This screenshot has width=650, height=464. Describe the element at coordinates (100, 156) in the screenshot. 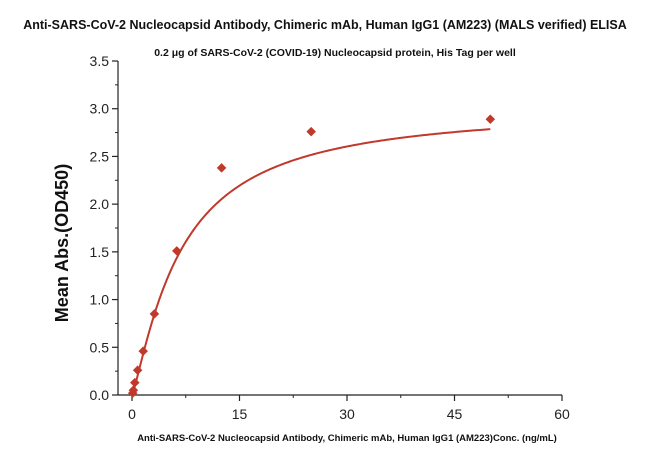

I see `y-tick-label: 2.5` at that location.